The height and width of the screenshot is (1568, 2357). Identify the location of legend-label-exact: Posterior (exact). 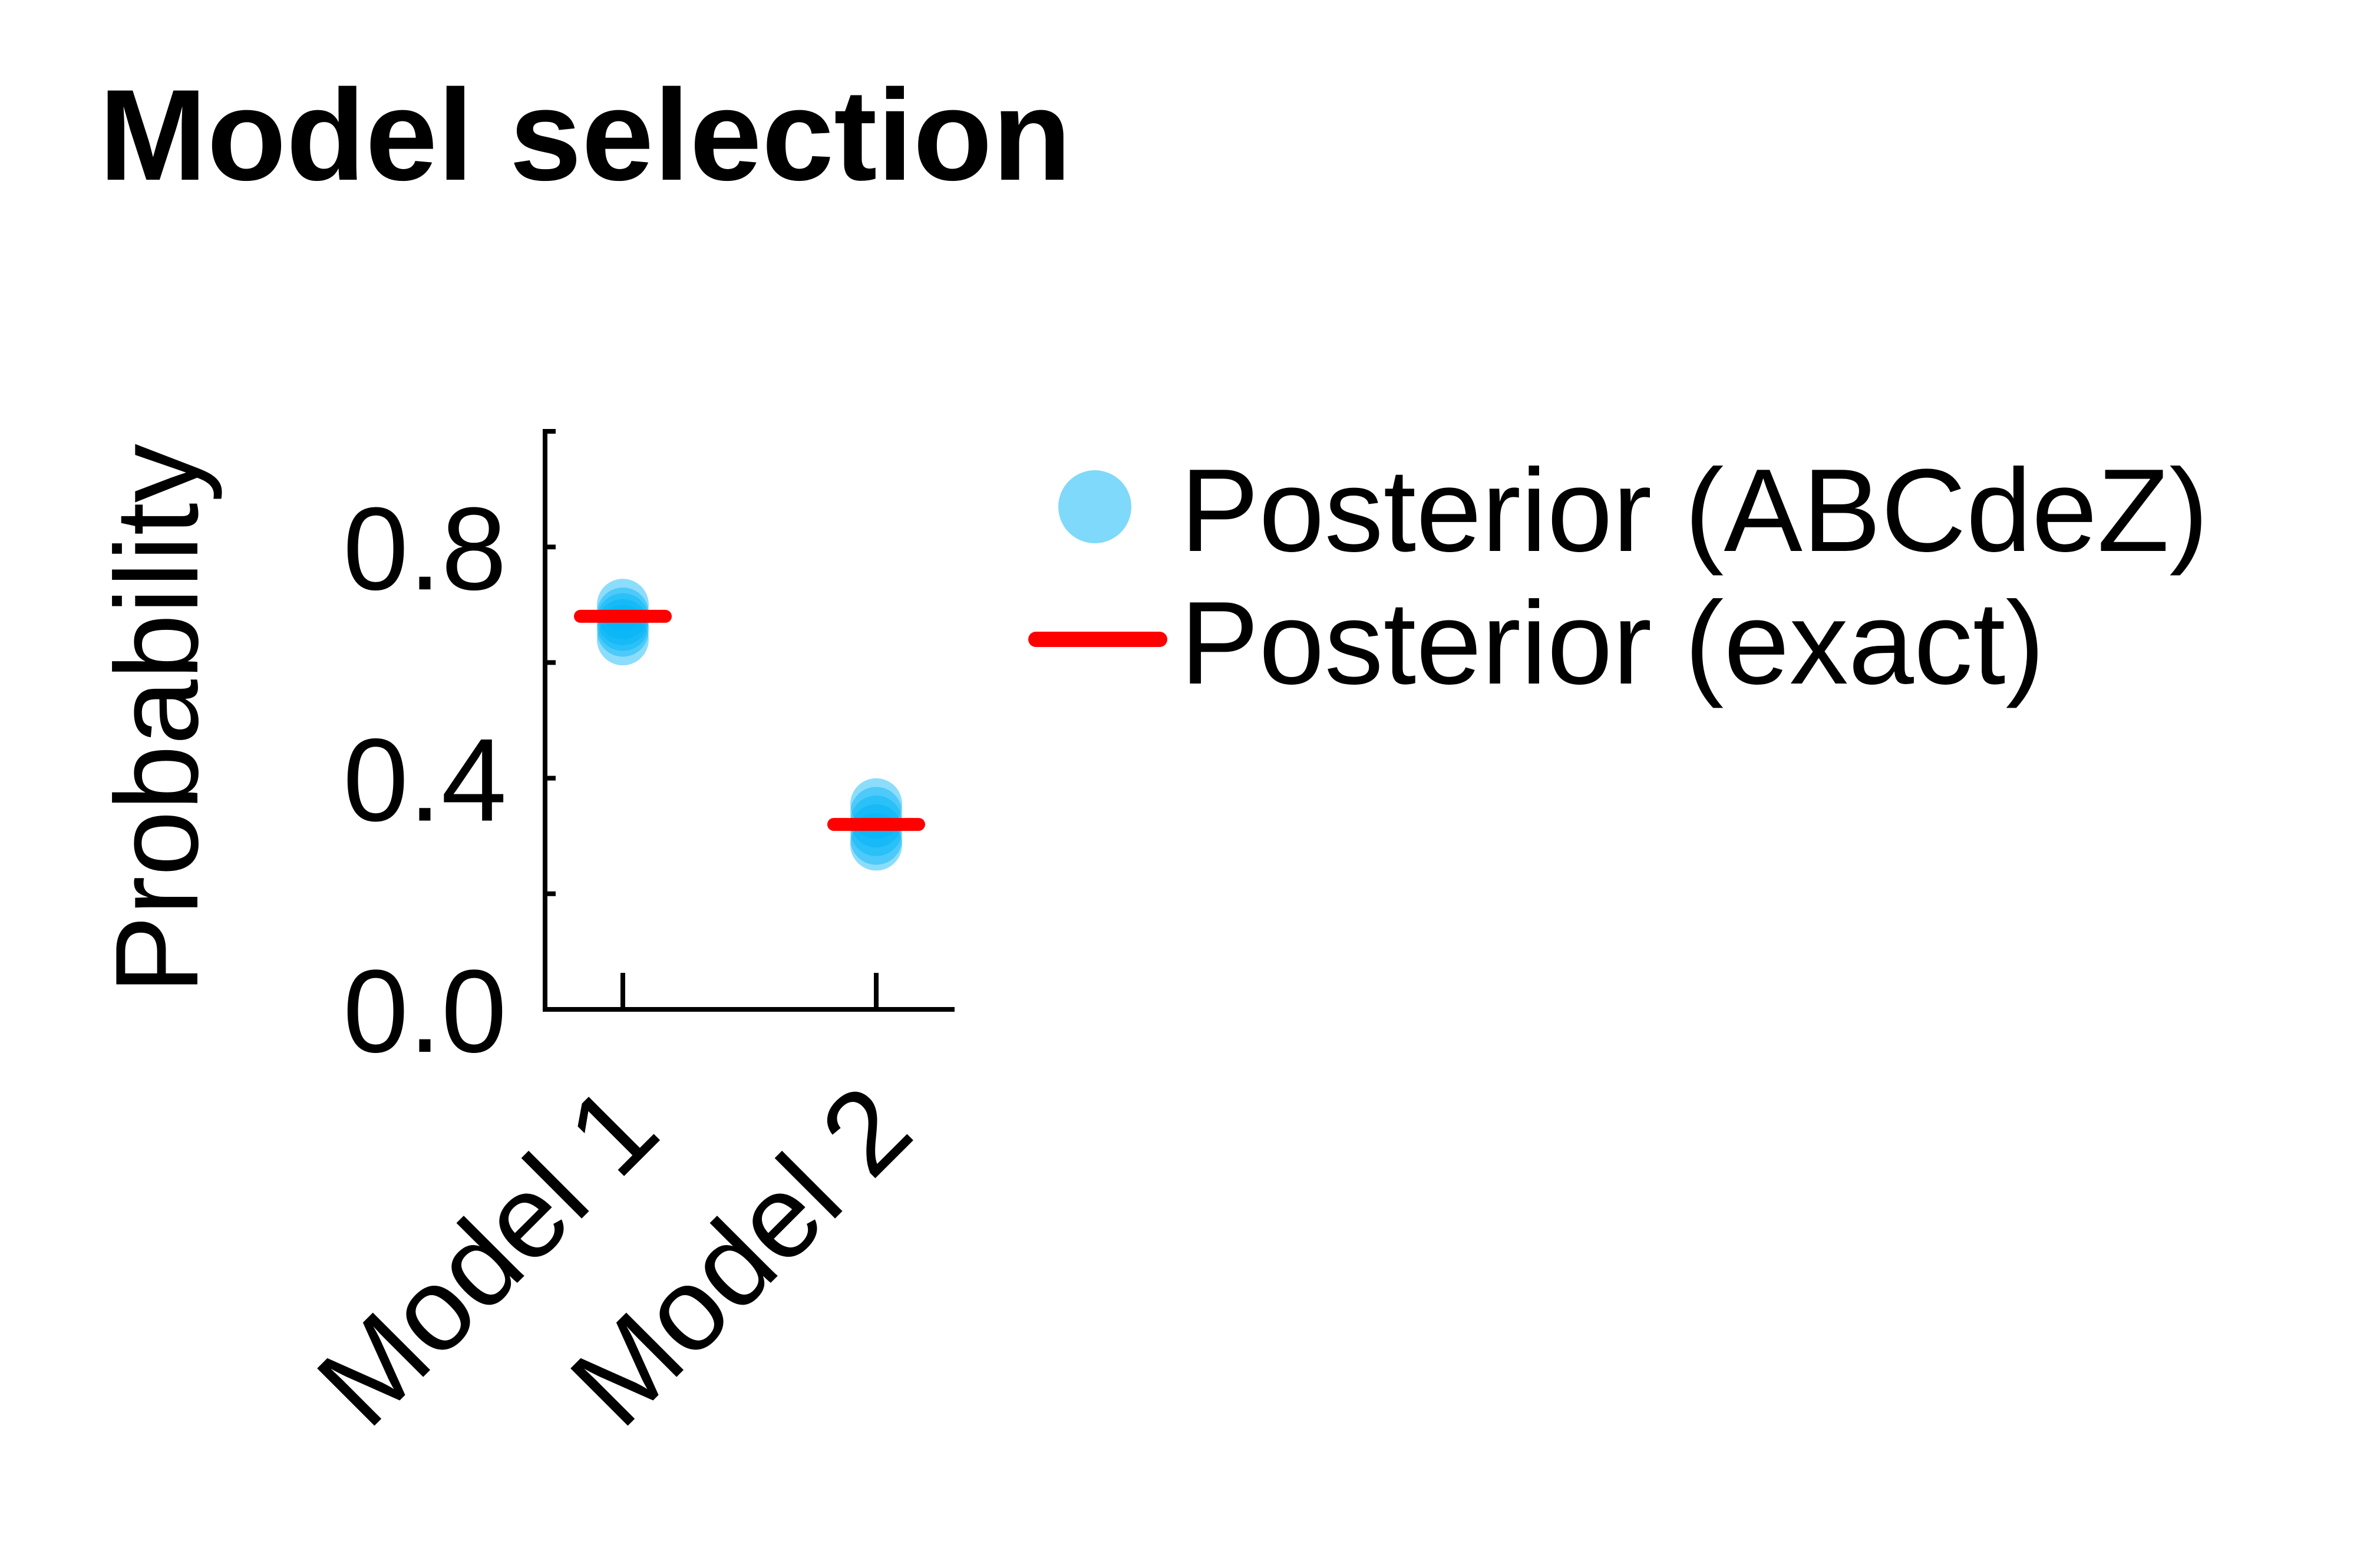
(1613, 643).